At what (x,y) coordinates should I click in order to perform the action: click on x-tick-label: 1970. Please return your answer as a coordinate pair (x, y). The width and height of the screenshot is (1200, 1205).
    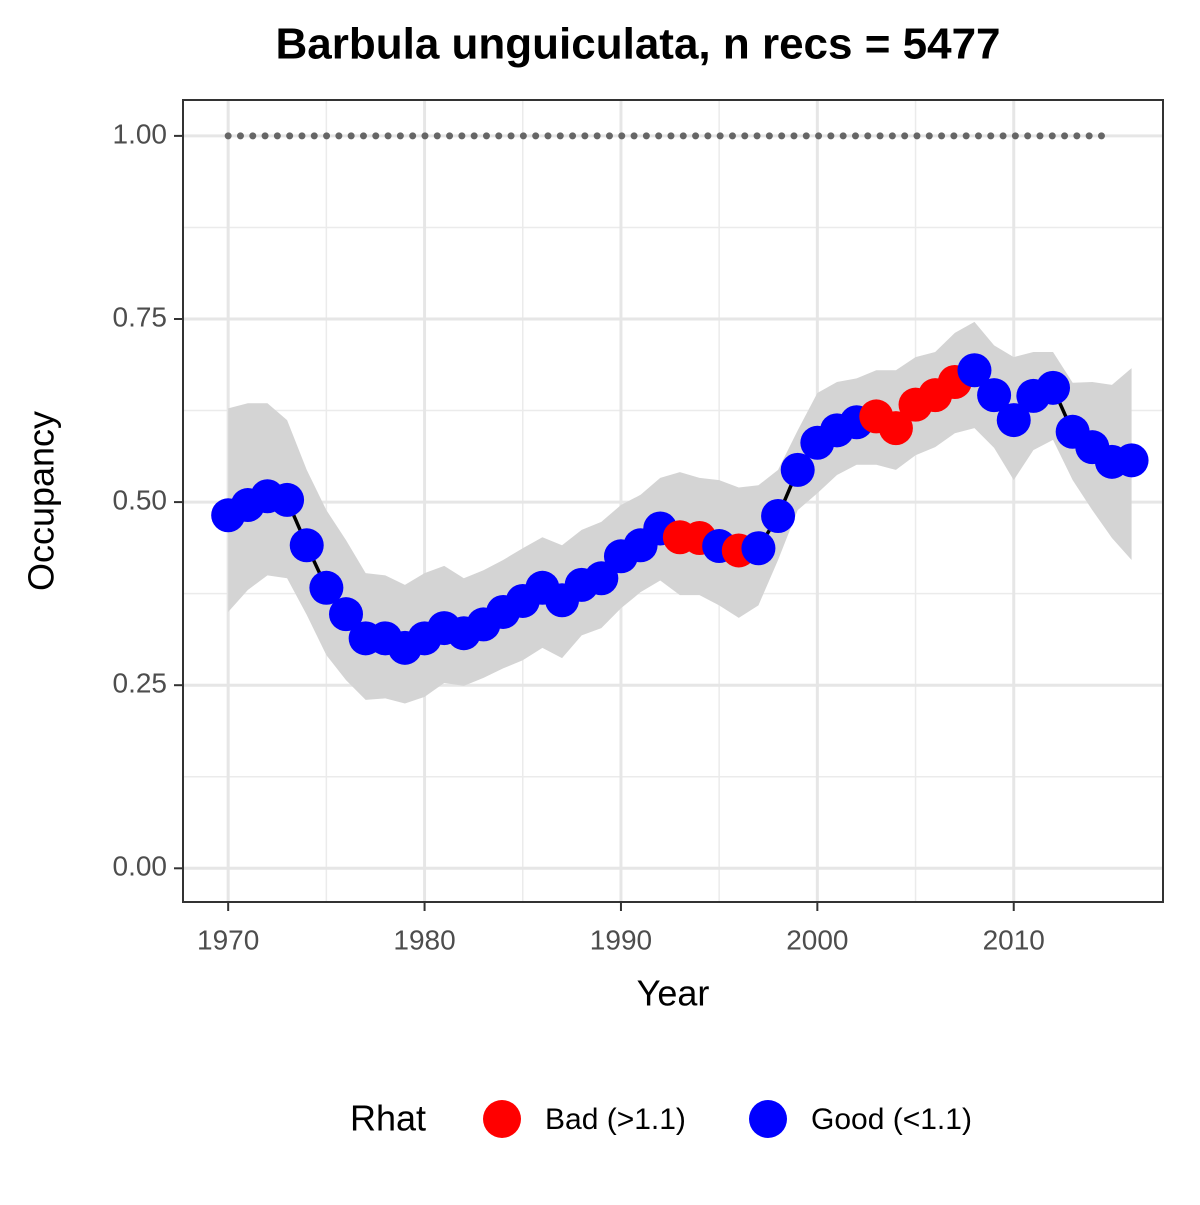
    Looking at the image, I should click on (228, 939).